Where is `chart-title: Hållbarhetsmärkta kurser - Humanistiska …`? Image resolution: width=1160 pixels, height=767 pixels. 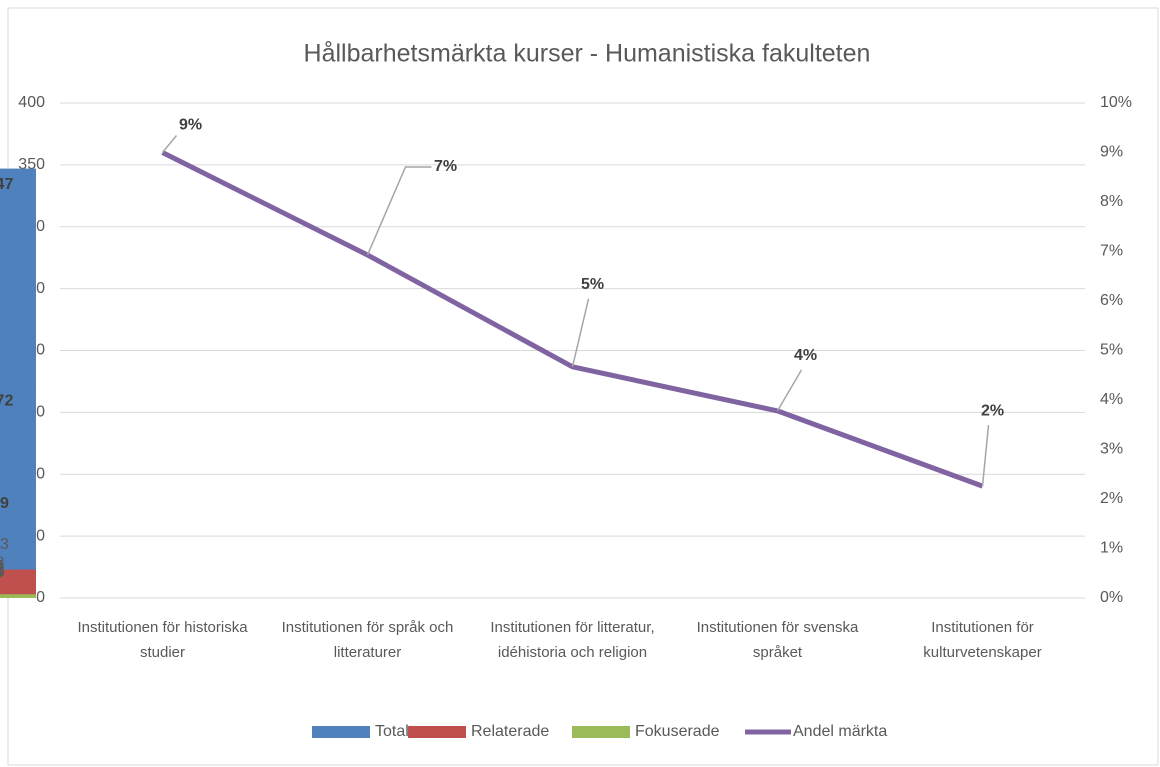
chart-title: Hållbarhetsmärkta kurser - Humanistiska … is located at coordinates (587, 54).